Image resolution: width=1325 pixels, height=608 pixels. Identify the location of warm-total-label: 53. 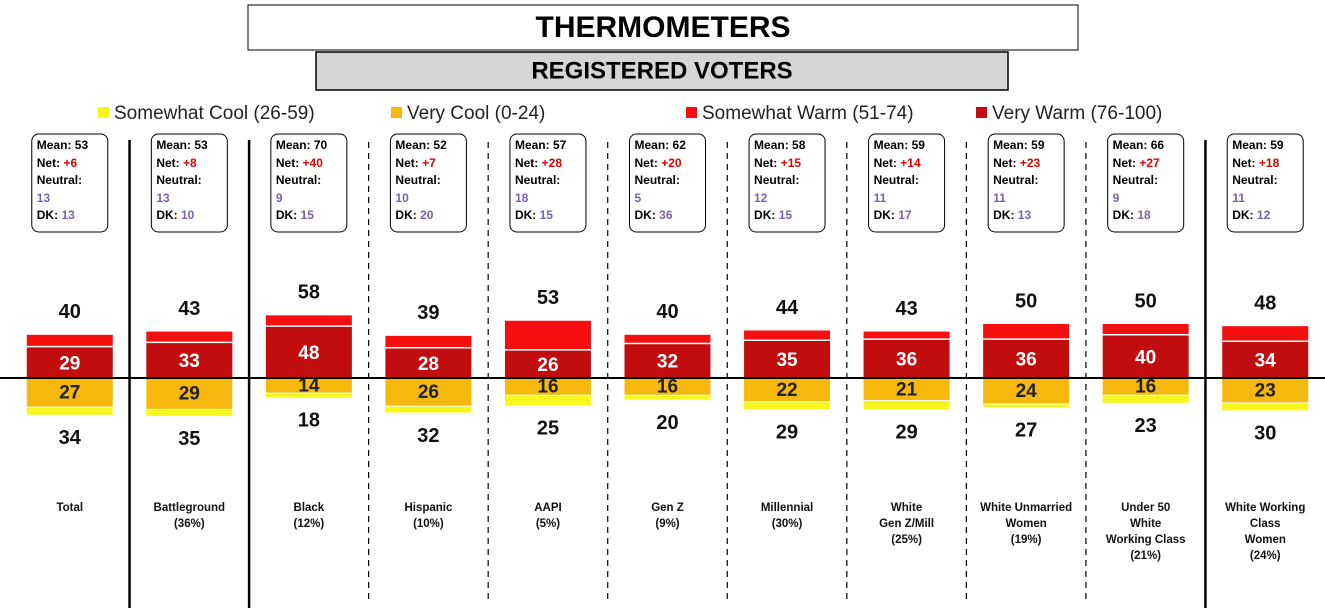
(548, 298).